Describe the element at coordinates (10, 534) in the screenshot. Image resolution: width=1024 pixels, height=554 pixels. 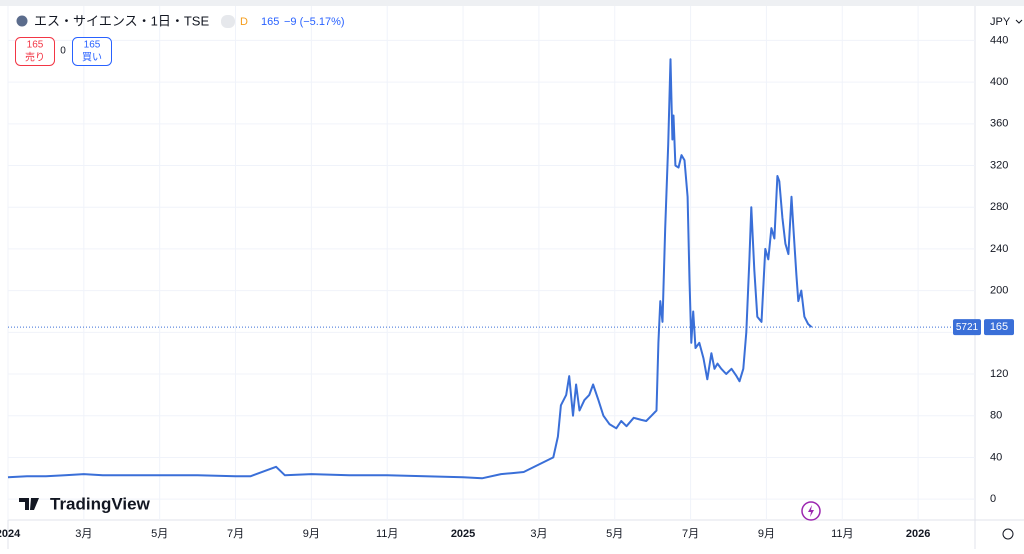
I see `x-tick-label: 2024` at that location.